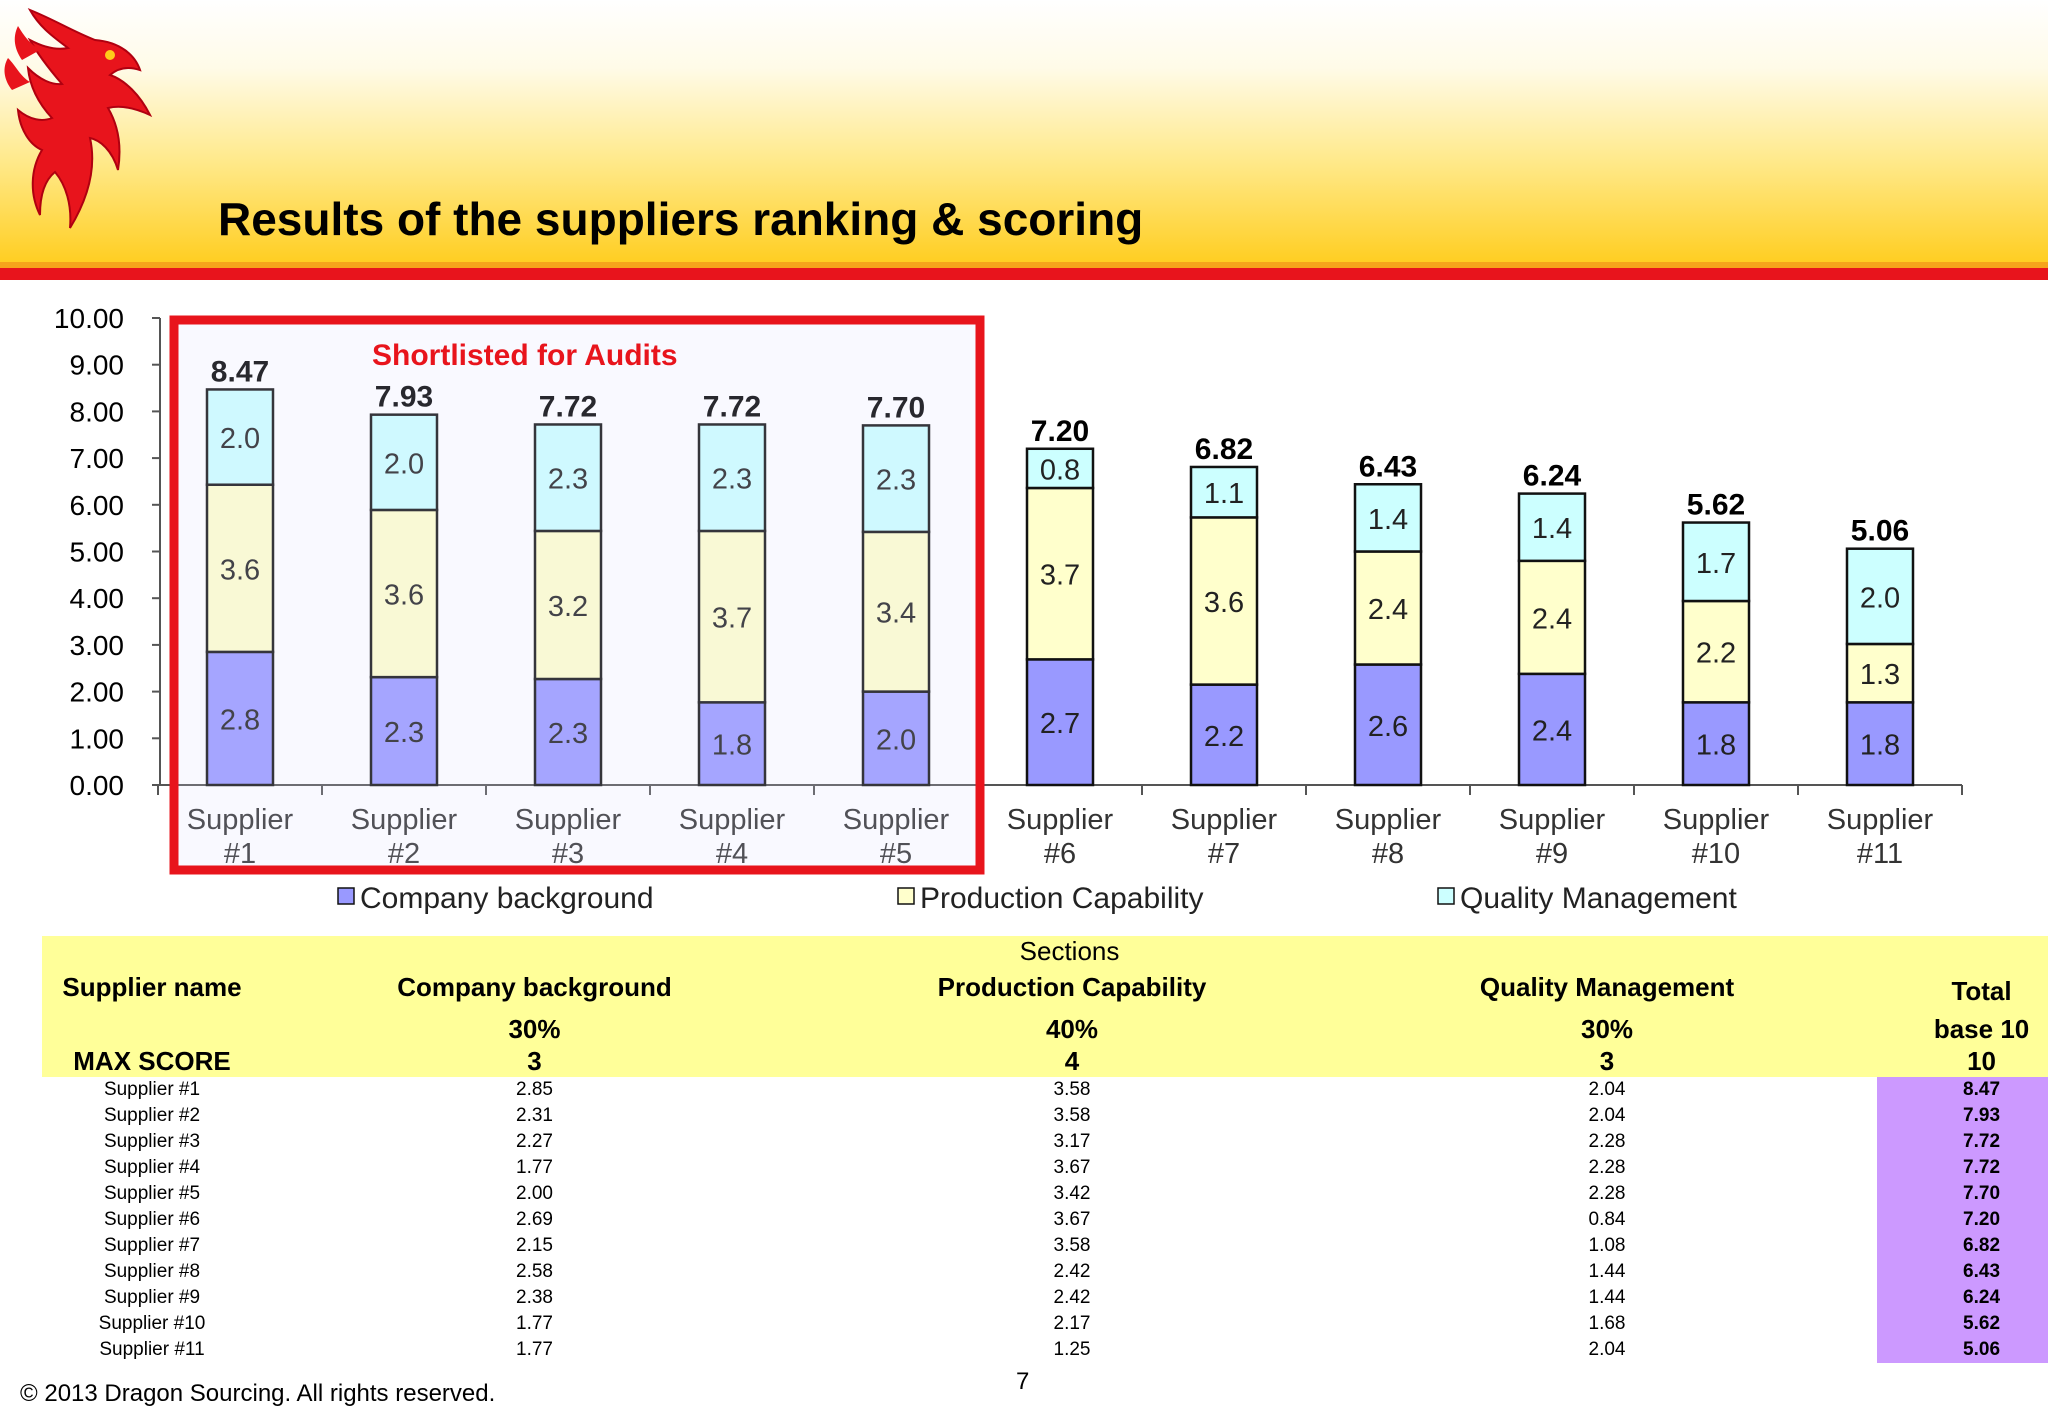 The width and height of the screenshot is (2048, 1418). Describe the element at coordinates (534, 1245) in the screenshot. I see `score-cell: 2.15` at that location.